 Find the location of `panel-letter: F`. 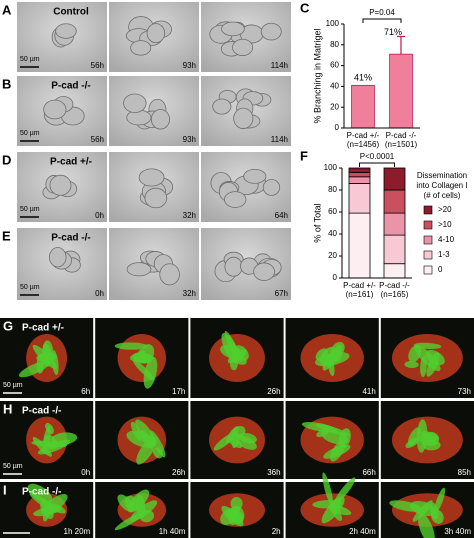

panel-letter: F is located at coordinates (304, 155).